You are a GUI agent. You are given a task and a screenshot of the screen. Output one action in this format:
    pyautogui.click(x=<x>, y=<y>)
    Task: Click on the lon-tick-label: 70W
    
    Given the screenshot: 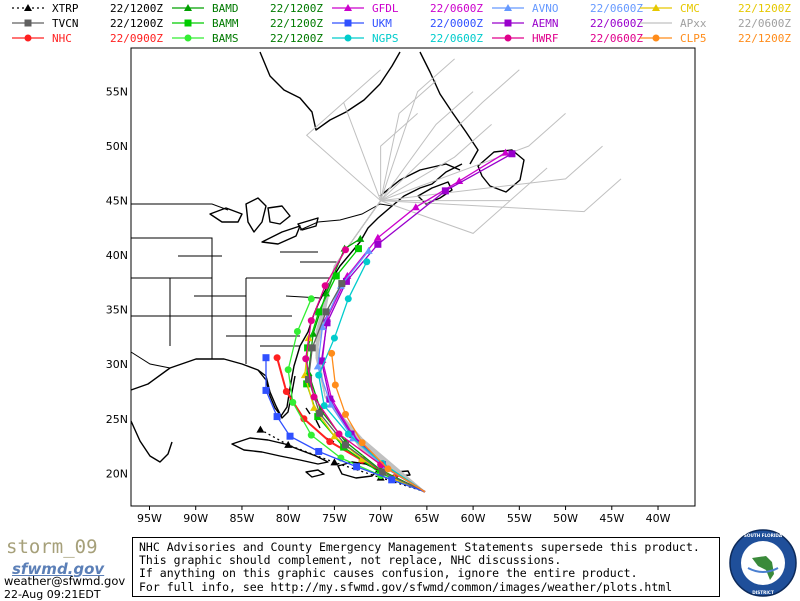 What is the action you would take?
    pyautogui.click(x=380, y=518)
    